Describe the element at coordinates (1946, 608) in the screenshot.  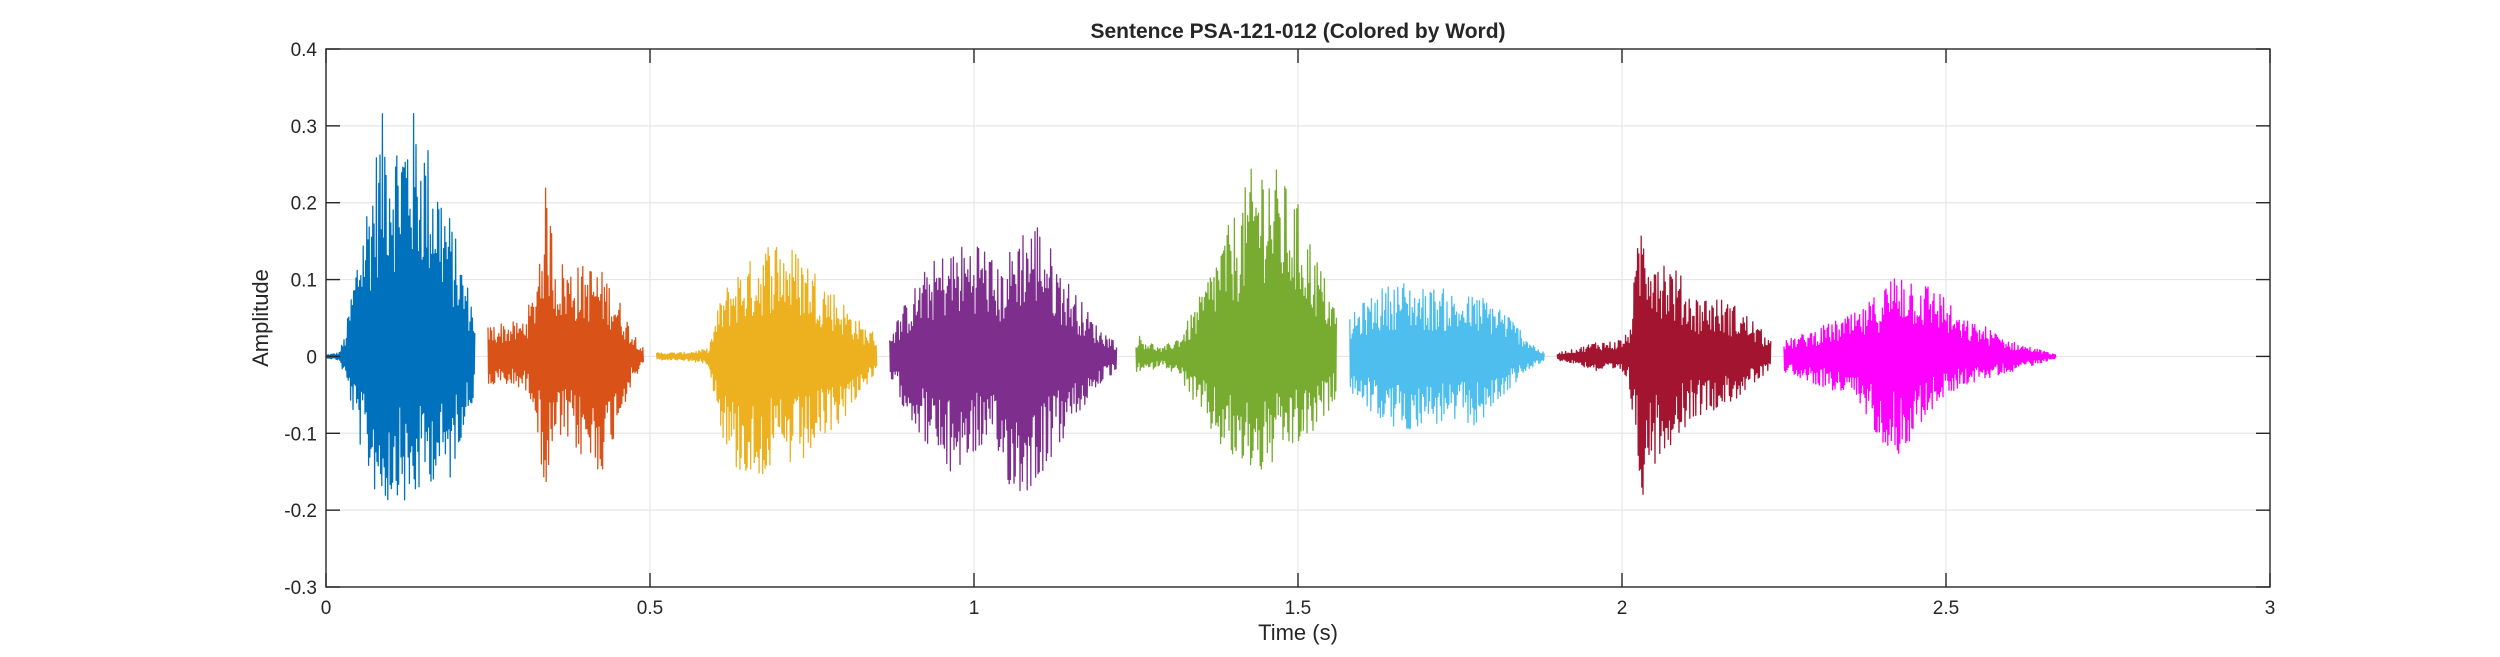
I see `x-tick-label: 2.5` at that location.